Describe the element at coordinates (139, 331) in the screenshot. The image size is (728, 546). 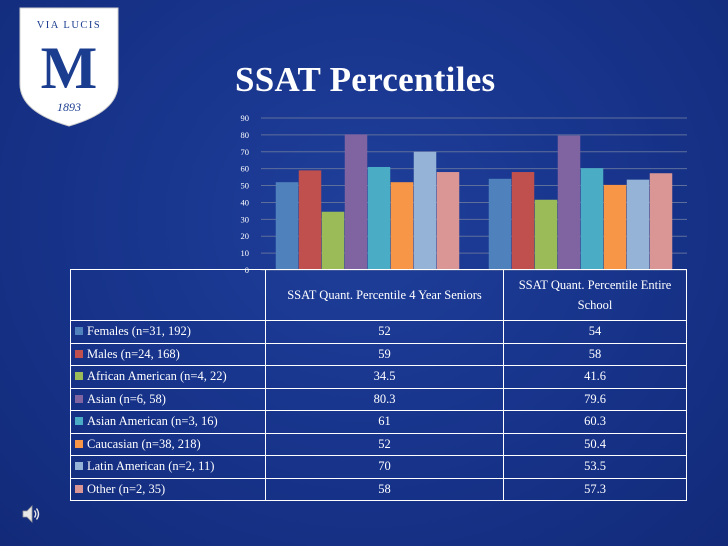
I see `legend-label-females: Females (n=31, 192)` at that location.